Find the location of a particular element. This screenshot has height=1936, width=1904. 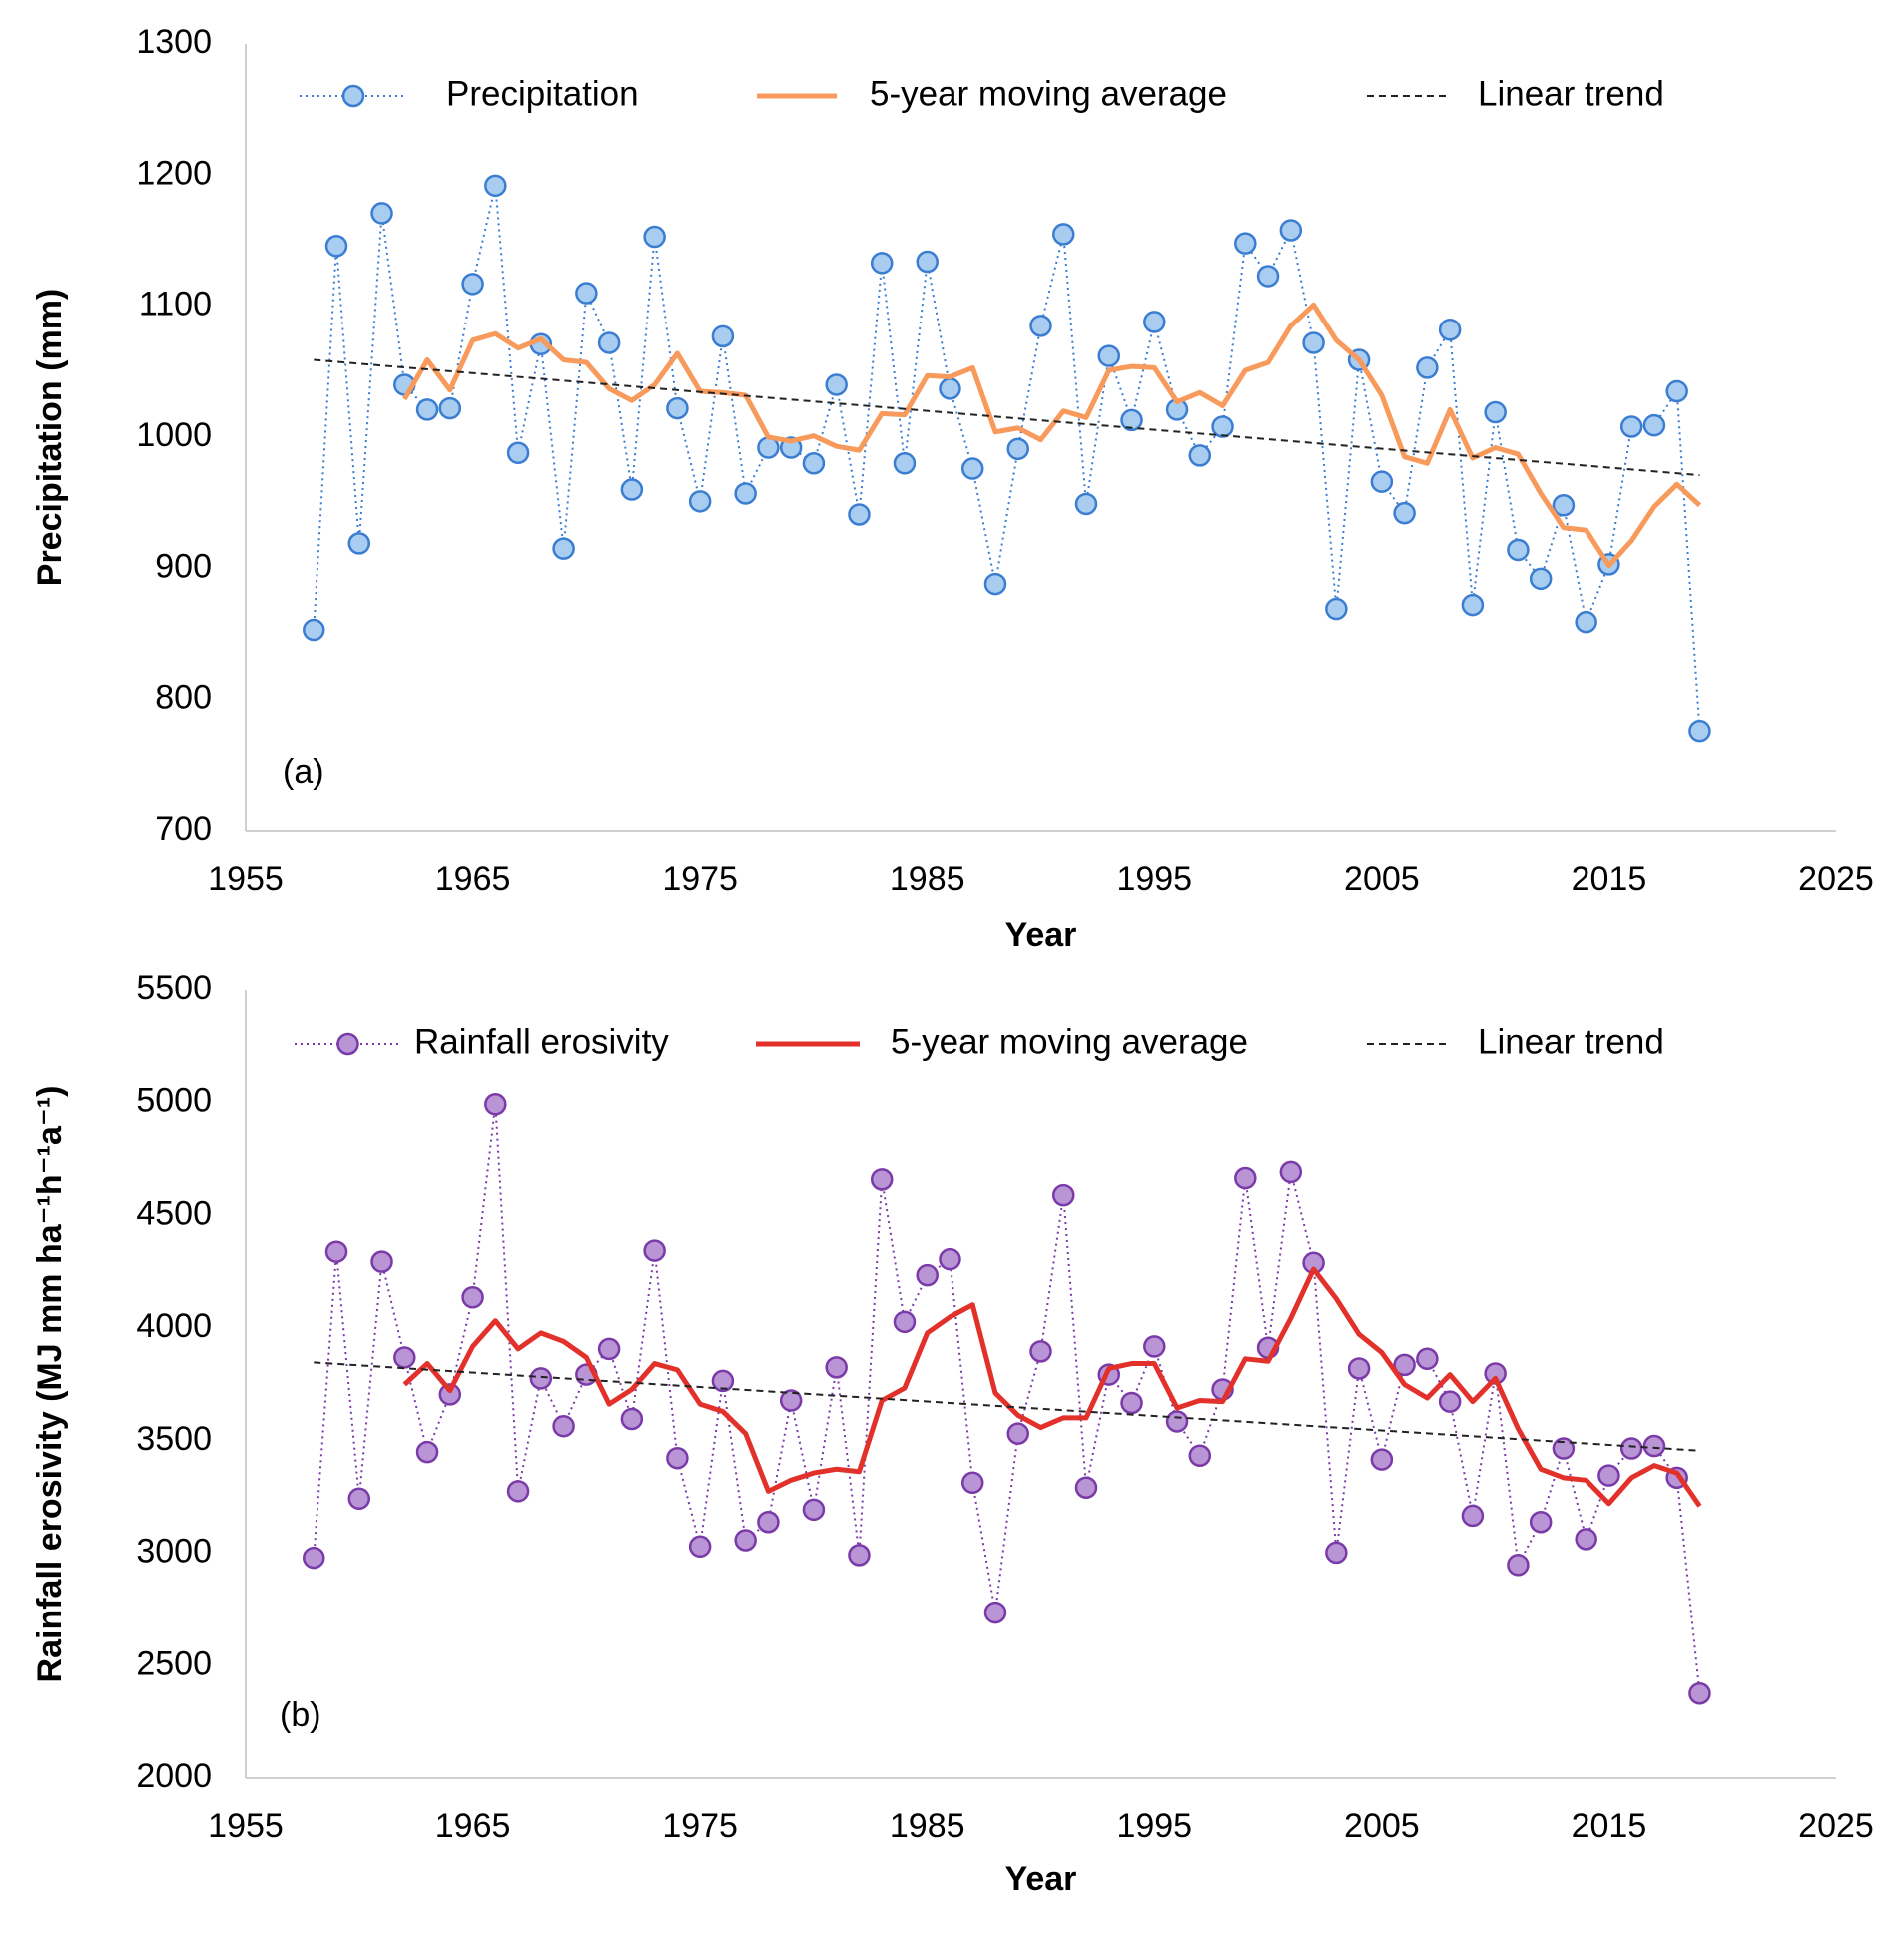

y-tick-label: 5000 is located at coordinates (174, 1101).